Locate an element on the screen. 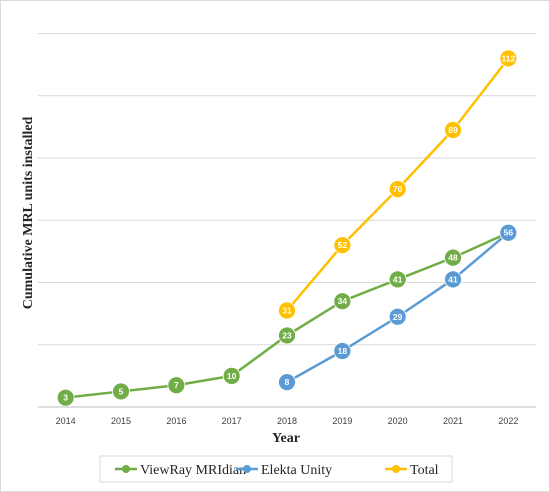 Image resolution: width=550 pixels, height=492 pixels. x-tick-label: 2018 is located at coordinates (287, 421).